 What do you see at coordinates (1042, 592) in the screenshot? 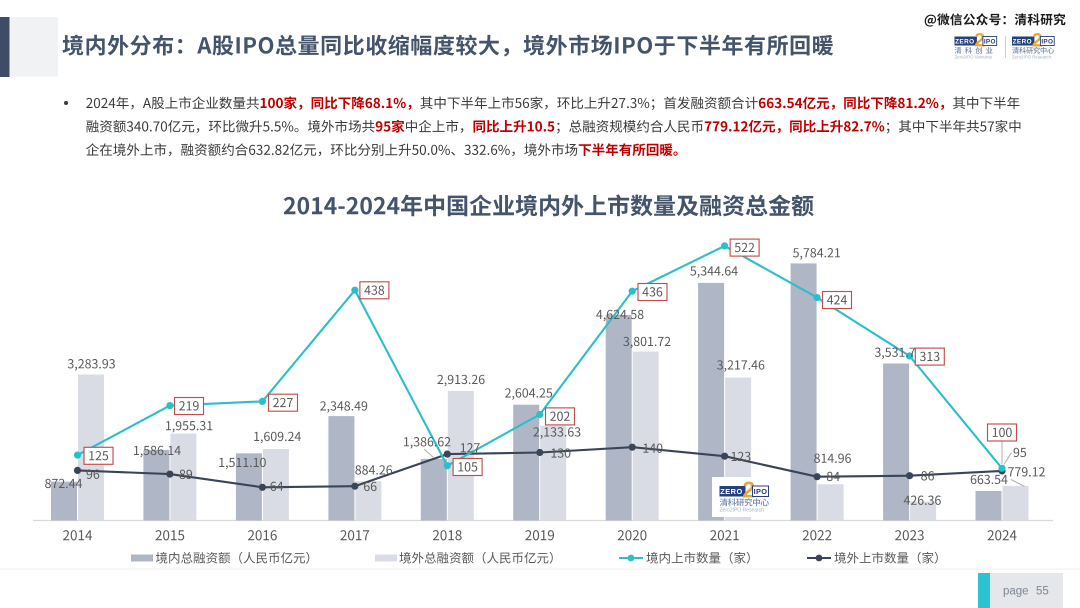
I see `svg-text: 55` at bounding box center [1042, 592].